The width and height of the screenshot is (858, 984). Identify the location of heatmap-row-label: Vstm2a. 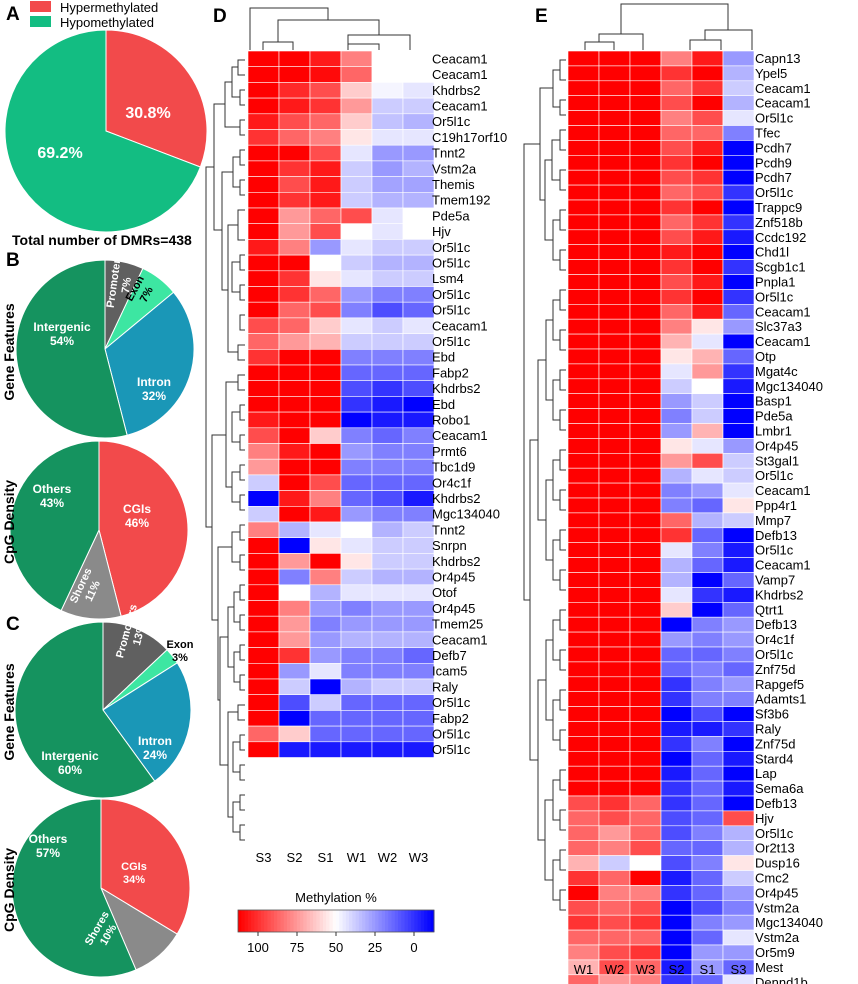
(777, 907).